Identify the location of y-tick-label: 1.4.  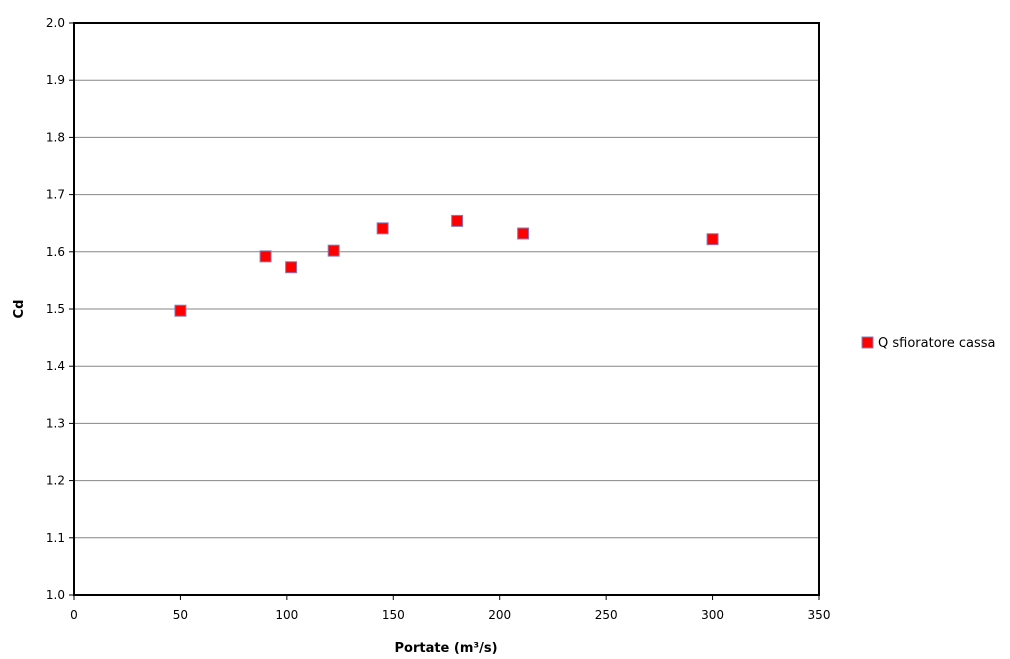
(55, 366).